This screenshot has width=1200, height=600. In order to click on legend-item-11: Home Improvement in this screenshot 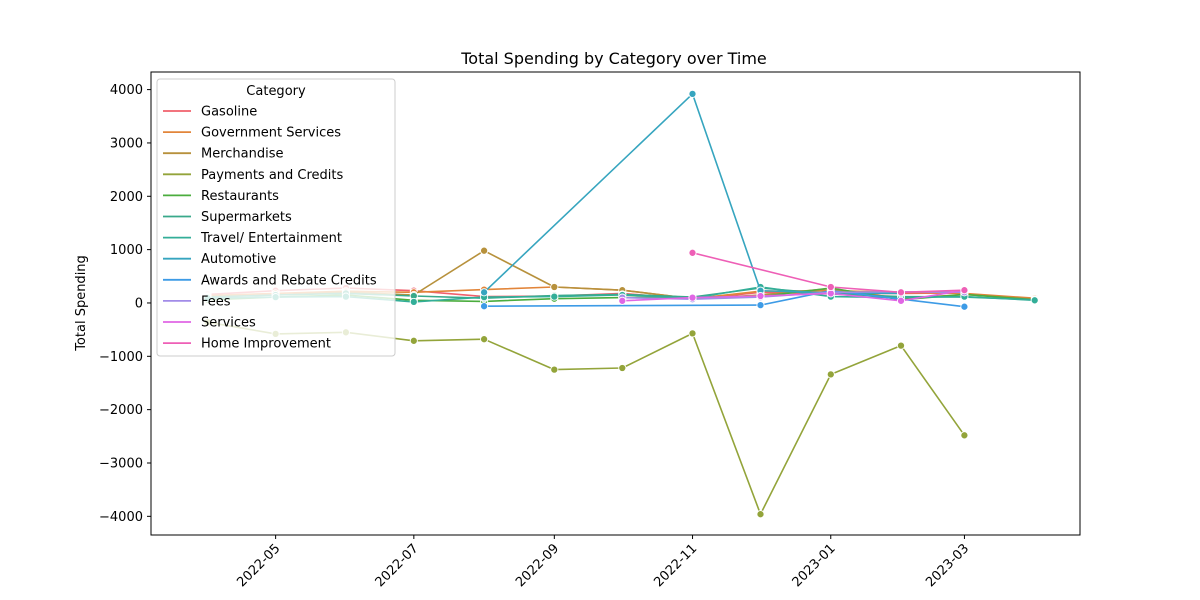, I will do `click(247, 344)`.